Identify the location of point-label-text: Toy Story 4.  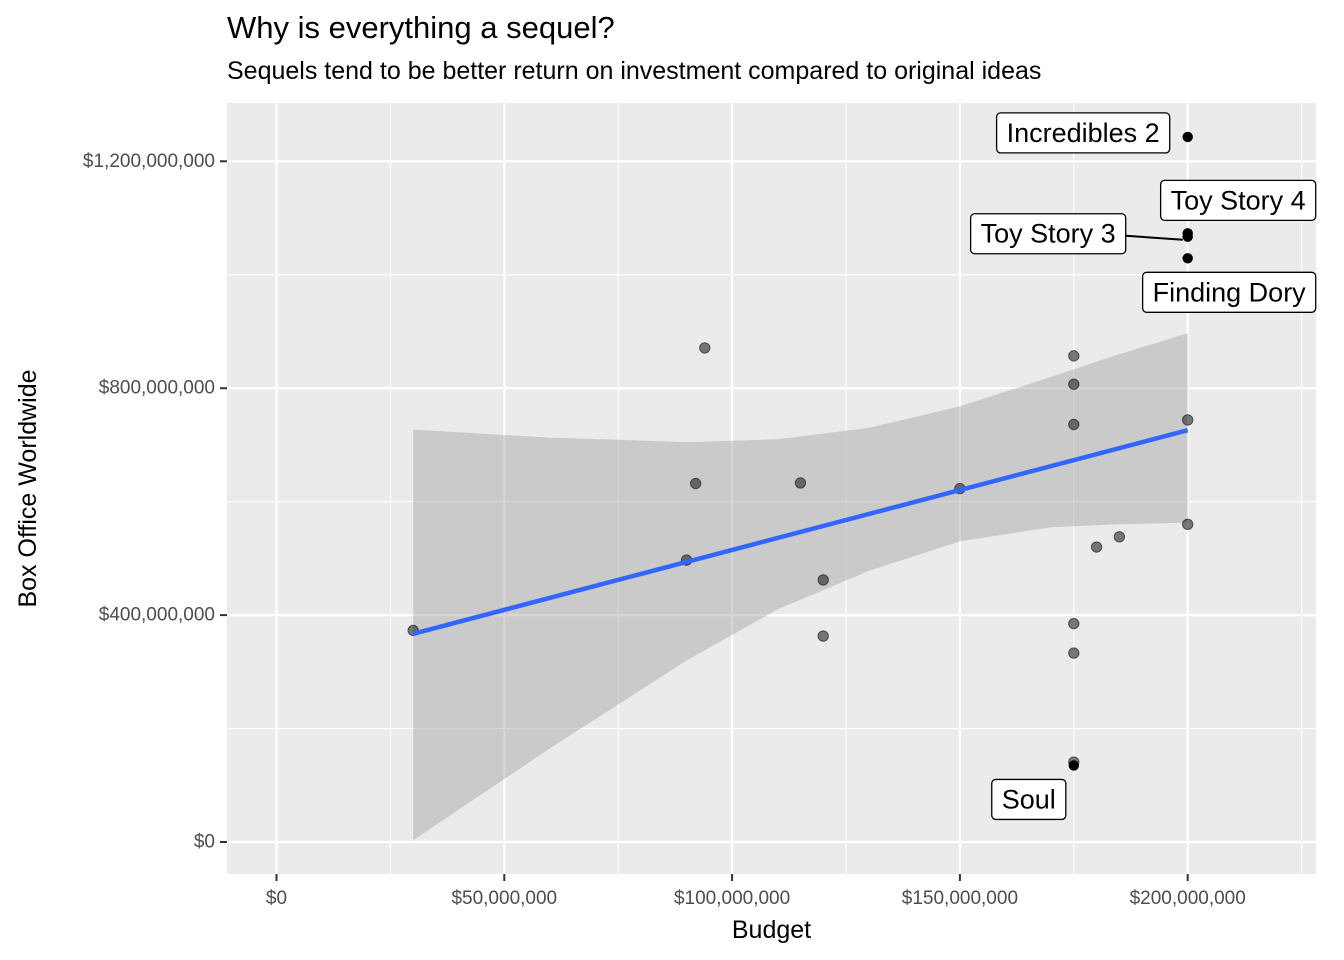
(1238, 200).